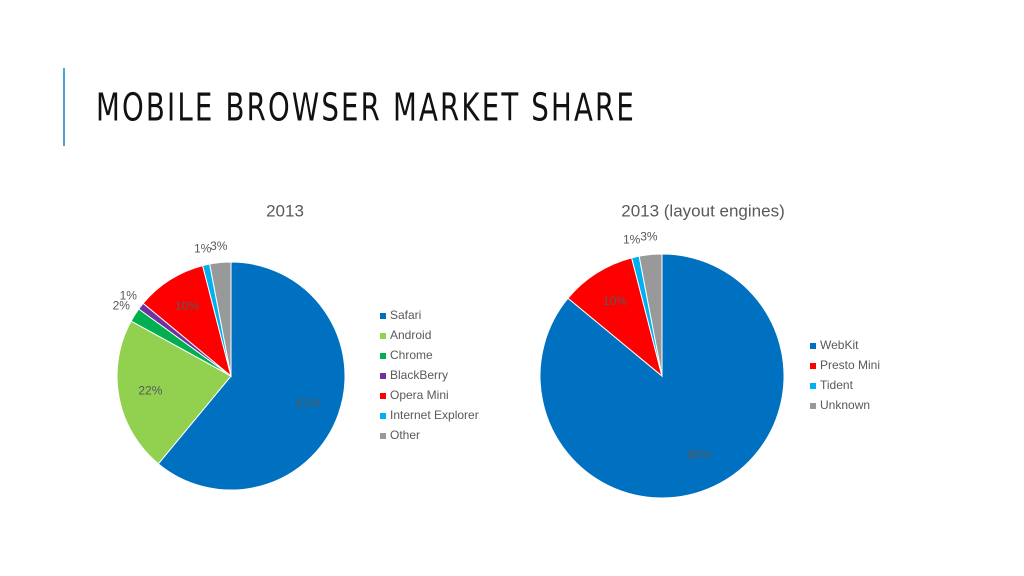 The width and height of the screenshot is (1024, 576). Describe the element at coordinates (410, 335) in the screenshot. I see `legend-label: Android` at that location.